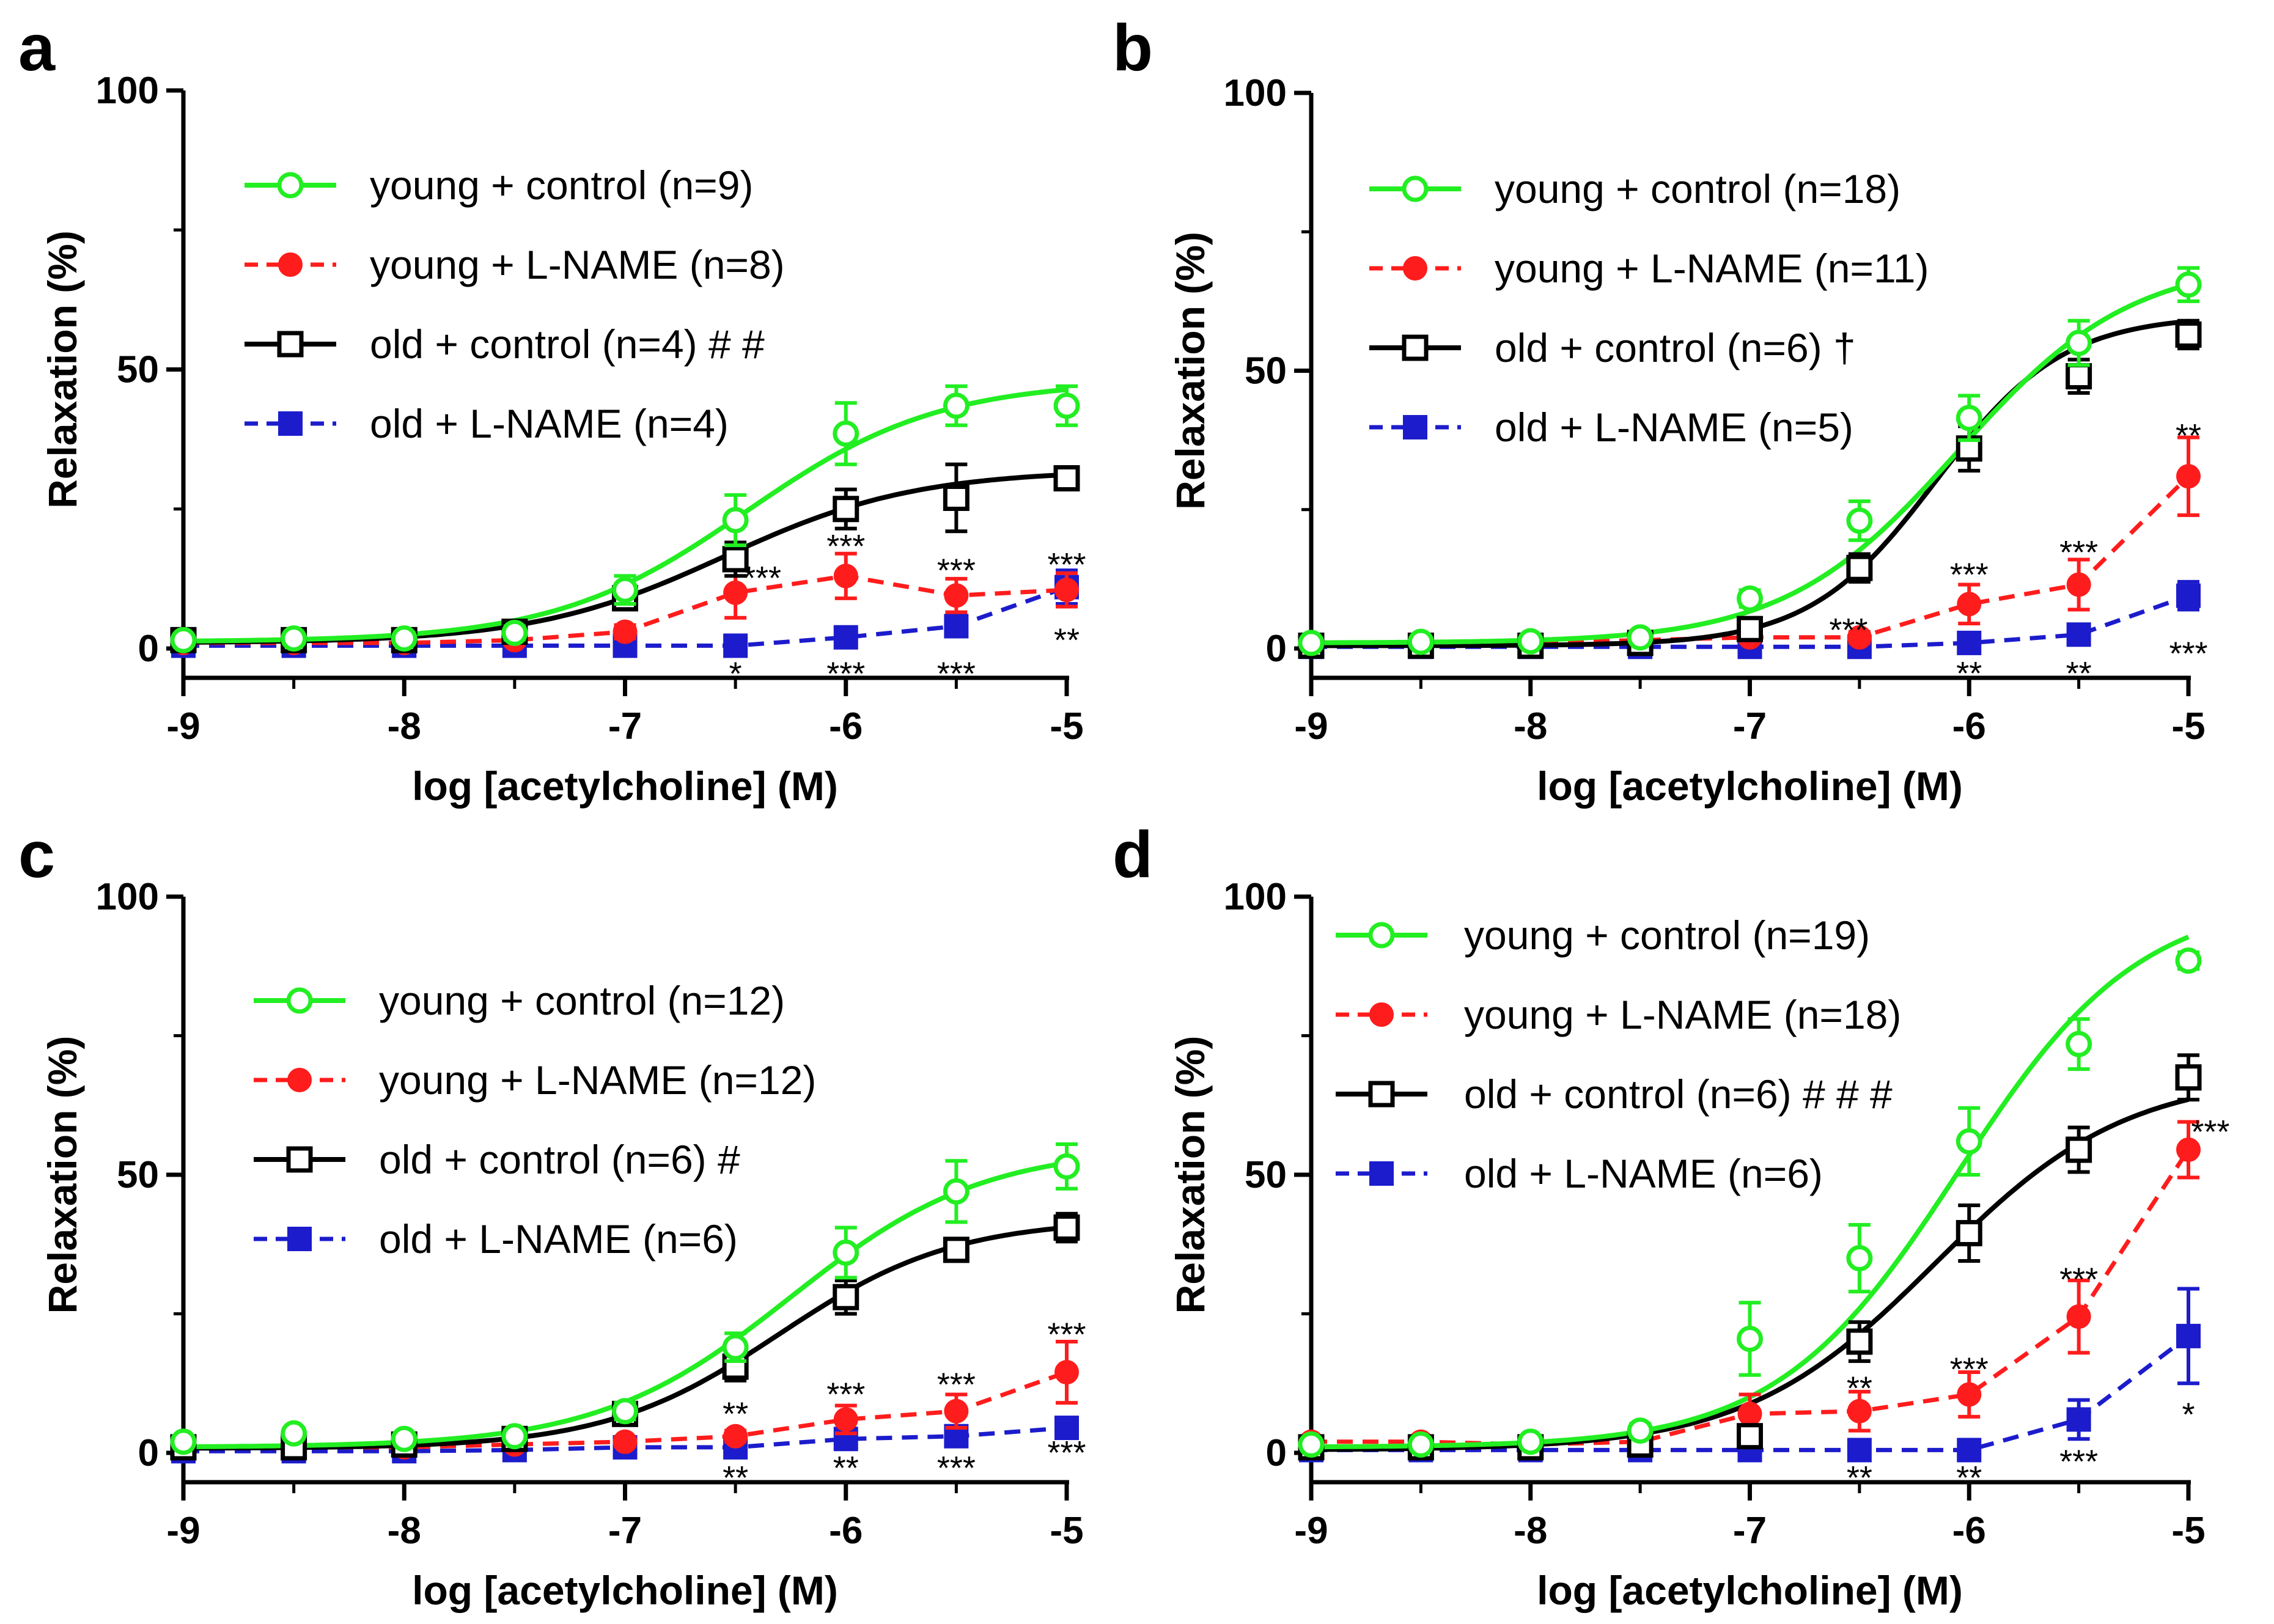 This screenshot has height=1624, width=2274. Describe the element at coordinates (561, 185) in the screenshot. I see `legend-label: young + control (n=9)` at that location.